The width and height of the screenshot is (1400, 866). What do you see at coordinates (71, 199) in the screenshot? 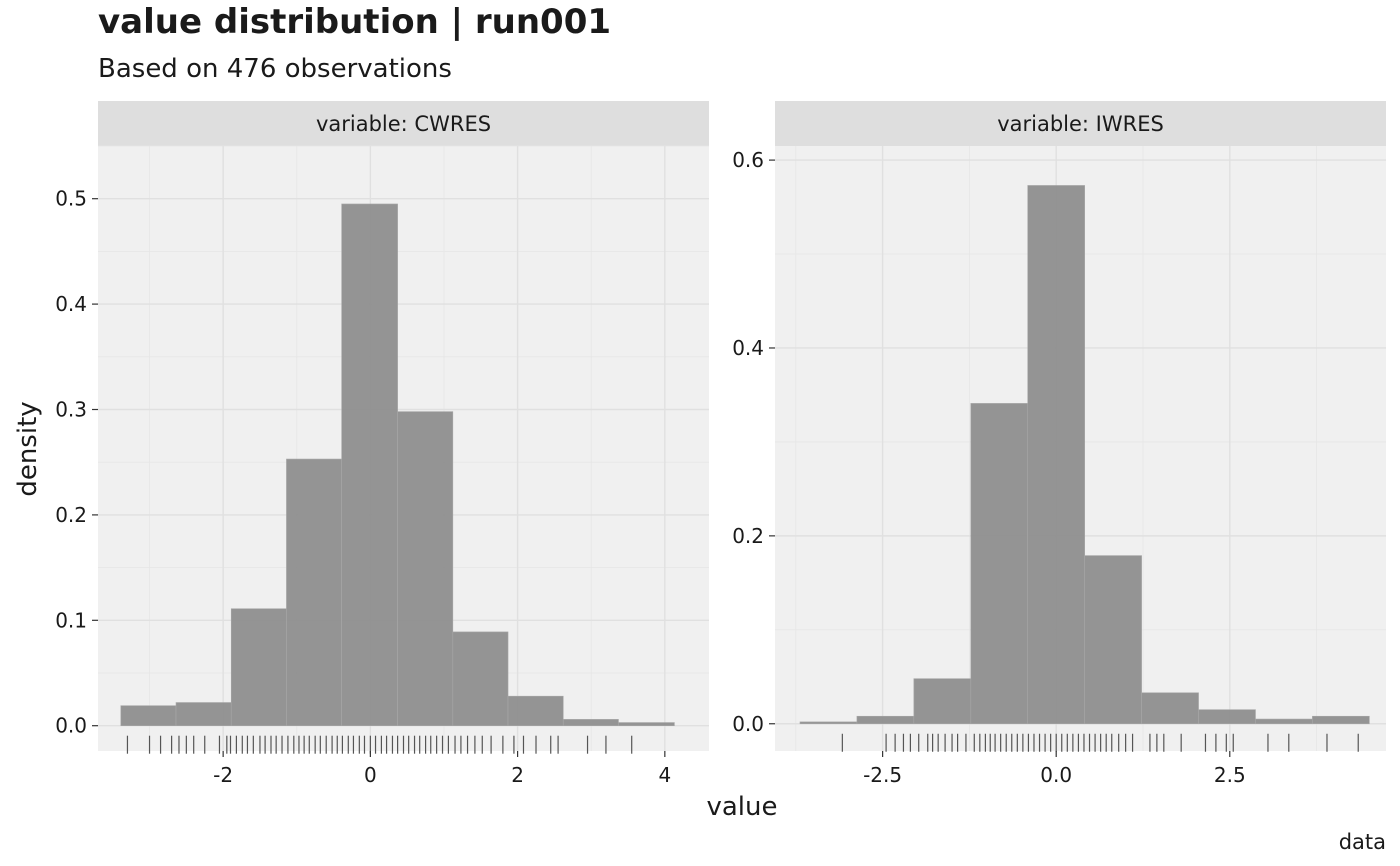
I see `y-tick-label: 0.5` at bounding box center [71, 199].